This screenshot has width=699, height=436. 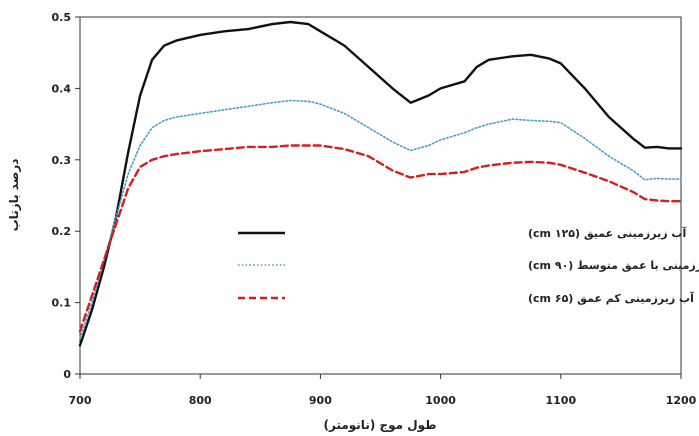 I want to click on x-axis-title: طول موج (نانومتر), so click(x=380, y=425).